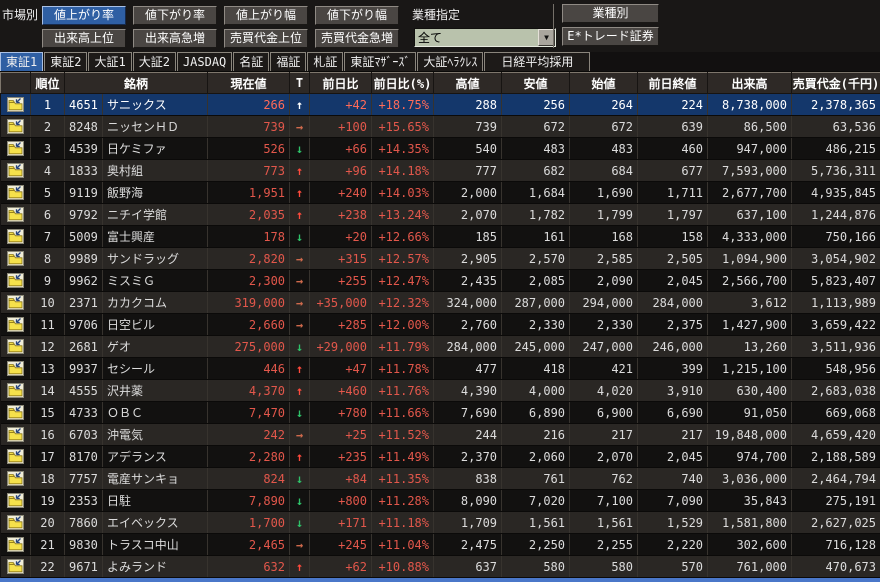 Image resolution: width=880 pixels, height=582 pixels. Describe the element at coordinates (604, 501) in the screenshot. I see `open-cell: 7,100` at that location.